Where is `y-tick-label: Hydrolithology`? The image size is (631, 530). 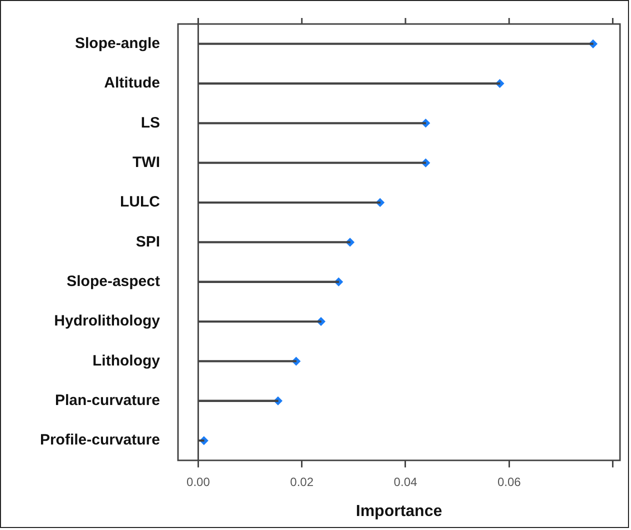
y-tick-label: Hydrolithology is located at coordinates (107, 321).